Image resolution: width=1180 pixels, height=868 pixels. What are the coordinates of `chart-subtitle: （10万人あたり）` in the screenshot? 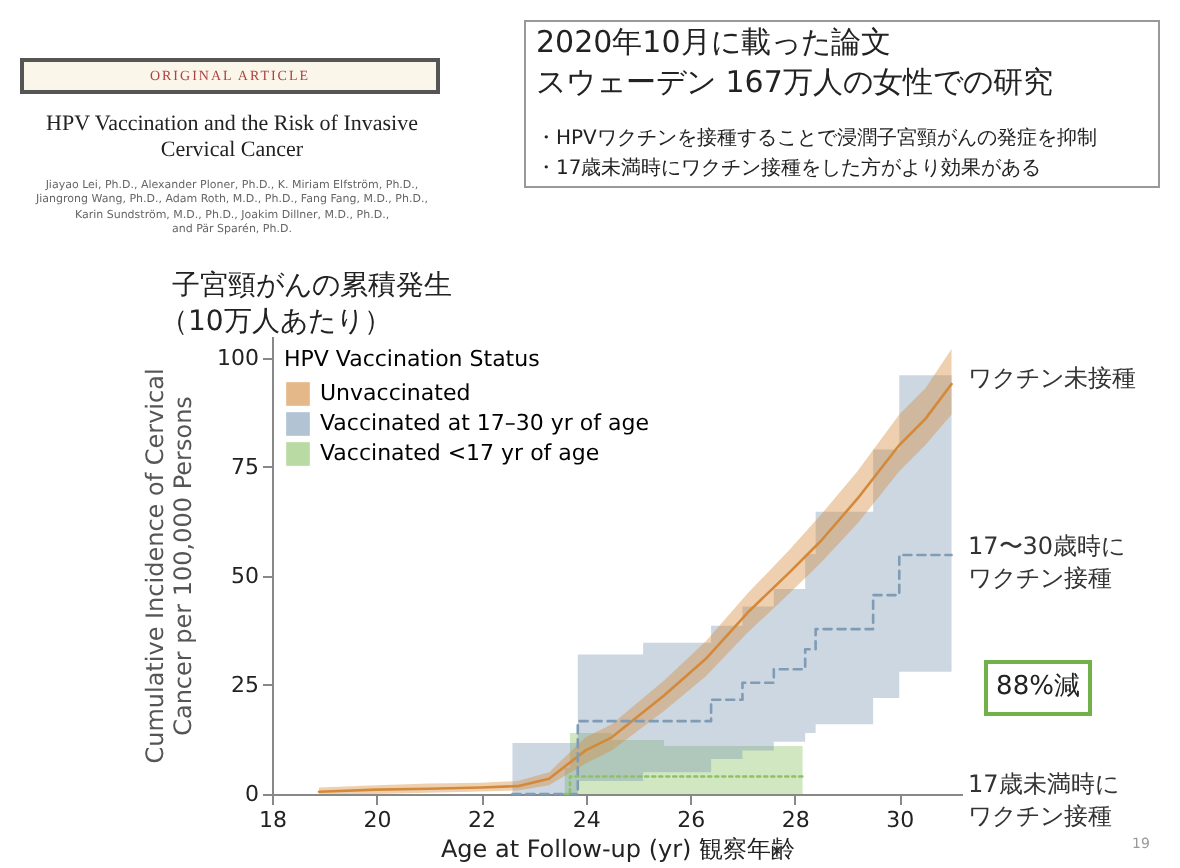 It's located at (276, 322).